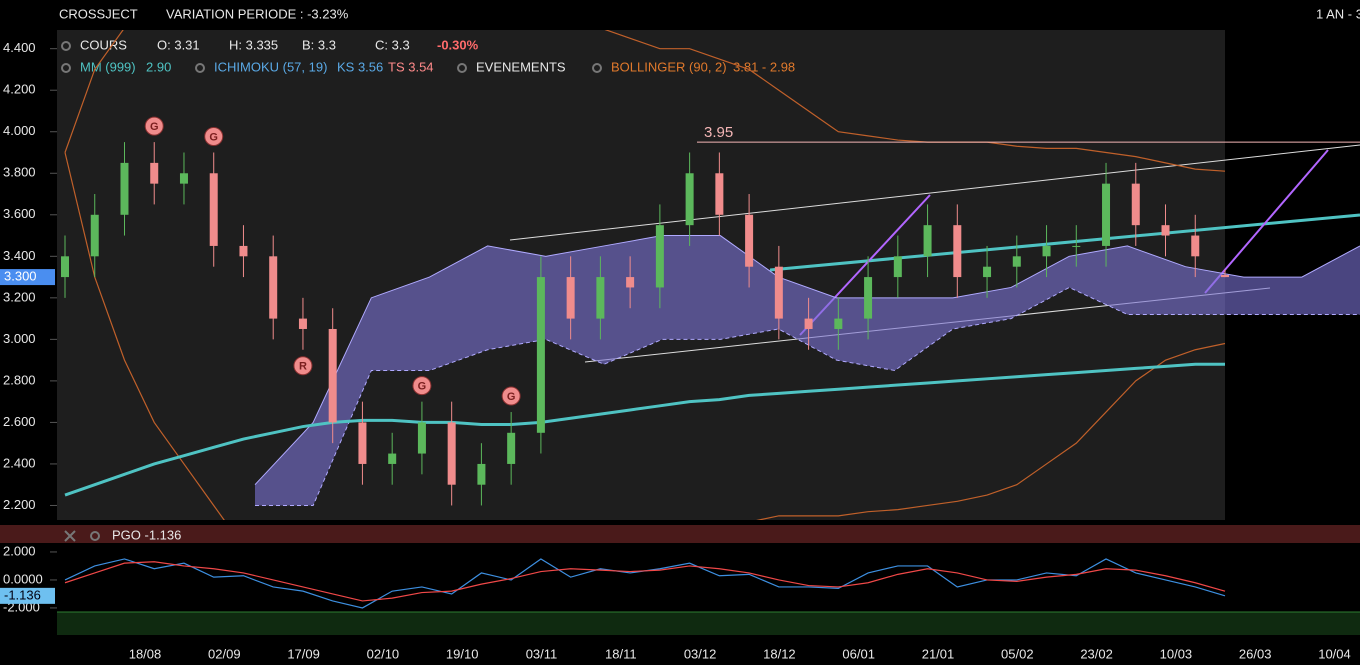  What do you see at coordinates (145, 653) in the screenshot?
I see `x-tick-label: 18/08` at bounding box center [145, 653].